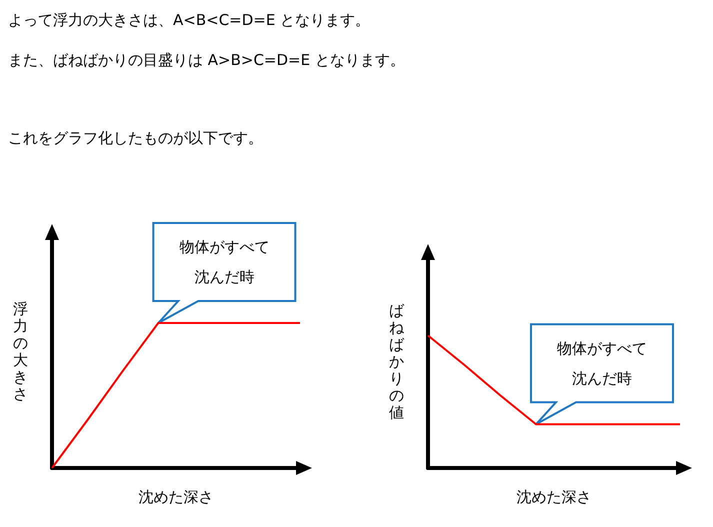 The width and height of the screenshot is (713, 527). I want to click on y-axis-title: ばねばかりの値, so click(397, 362).